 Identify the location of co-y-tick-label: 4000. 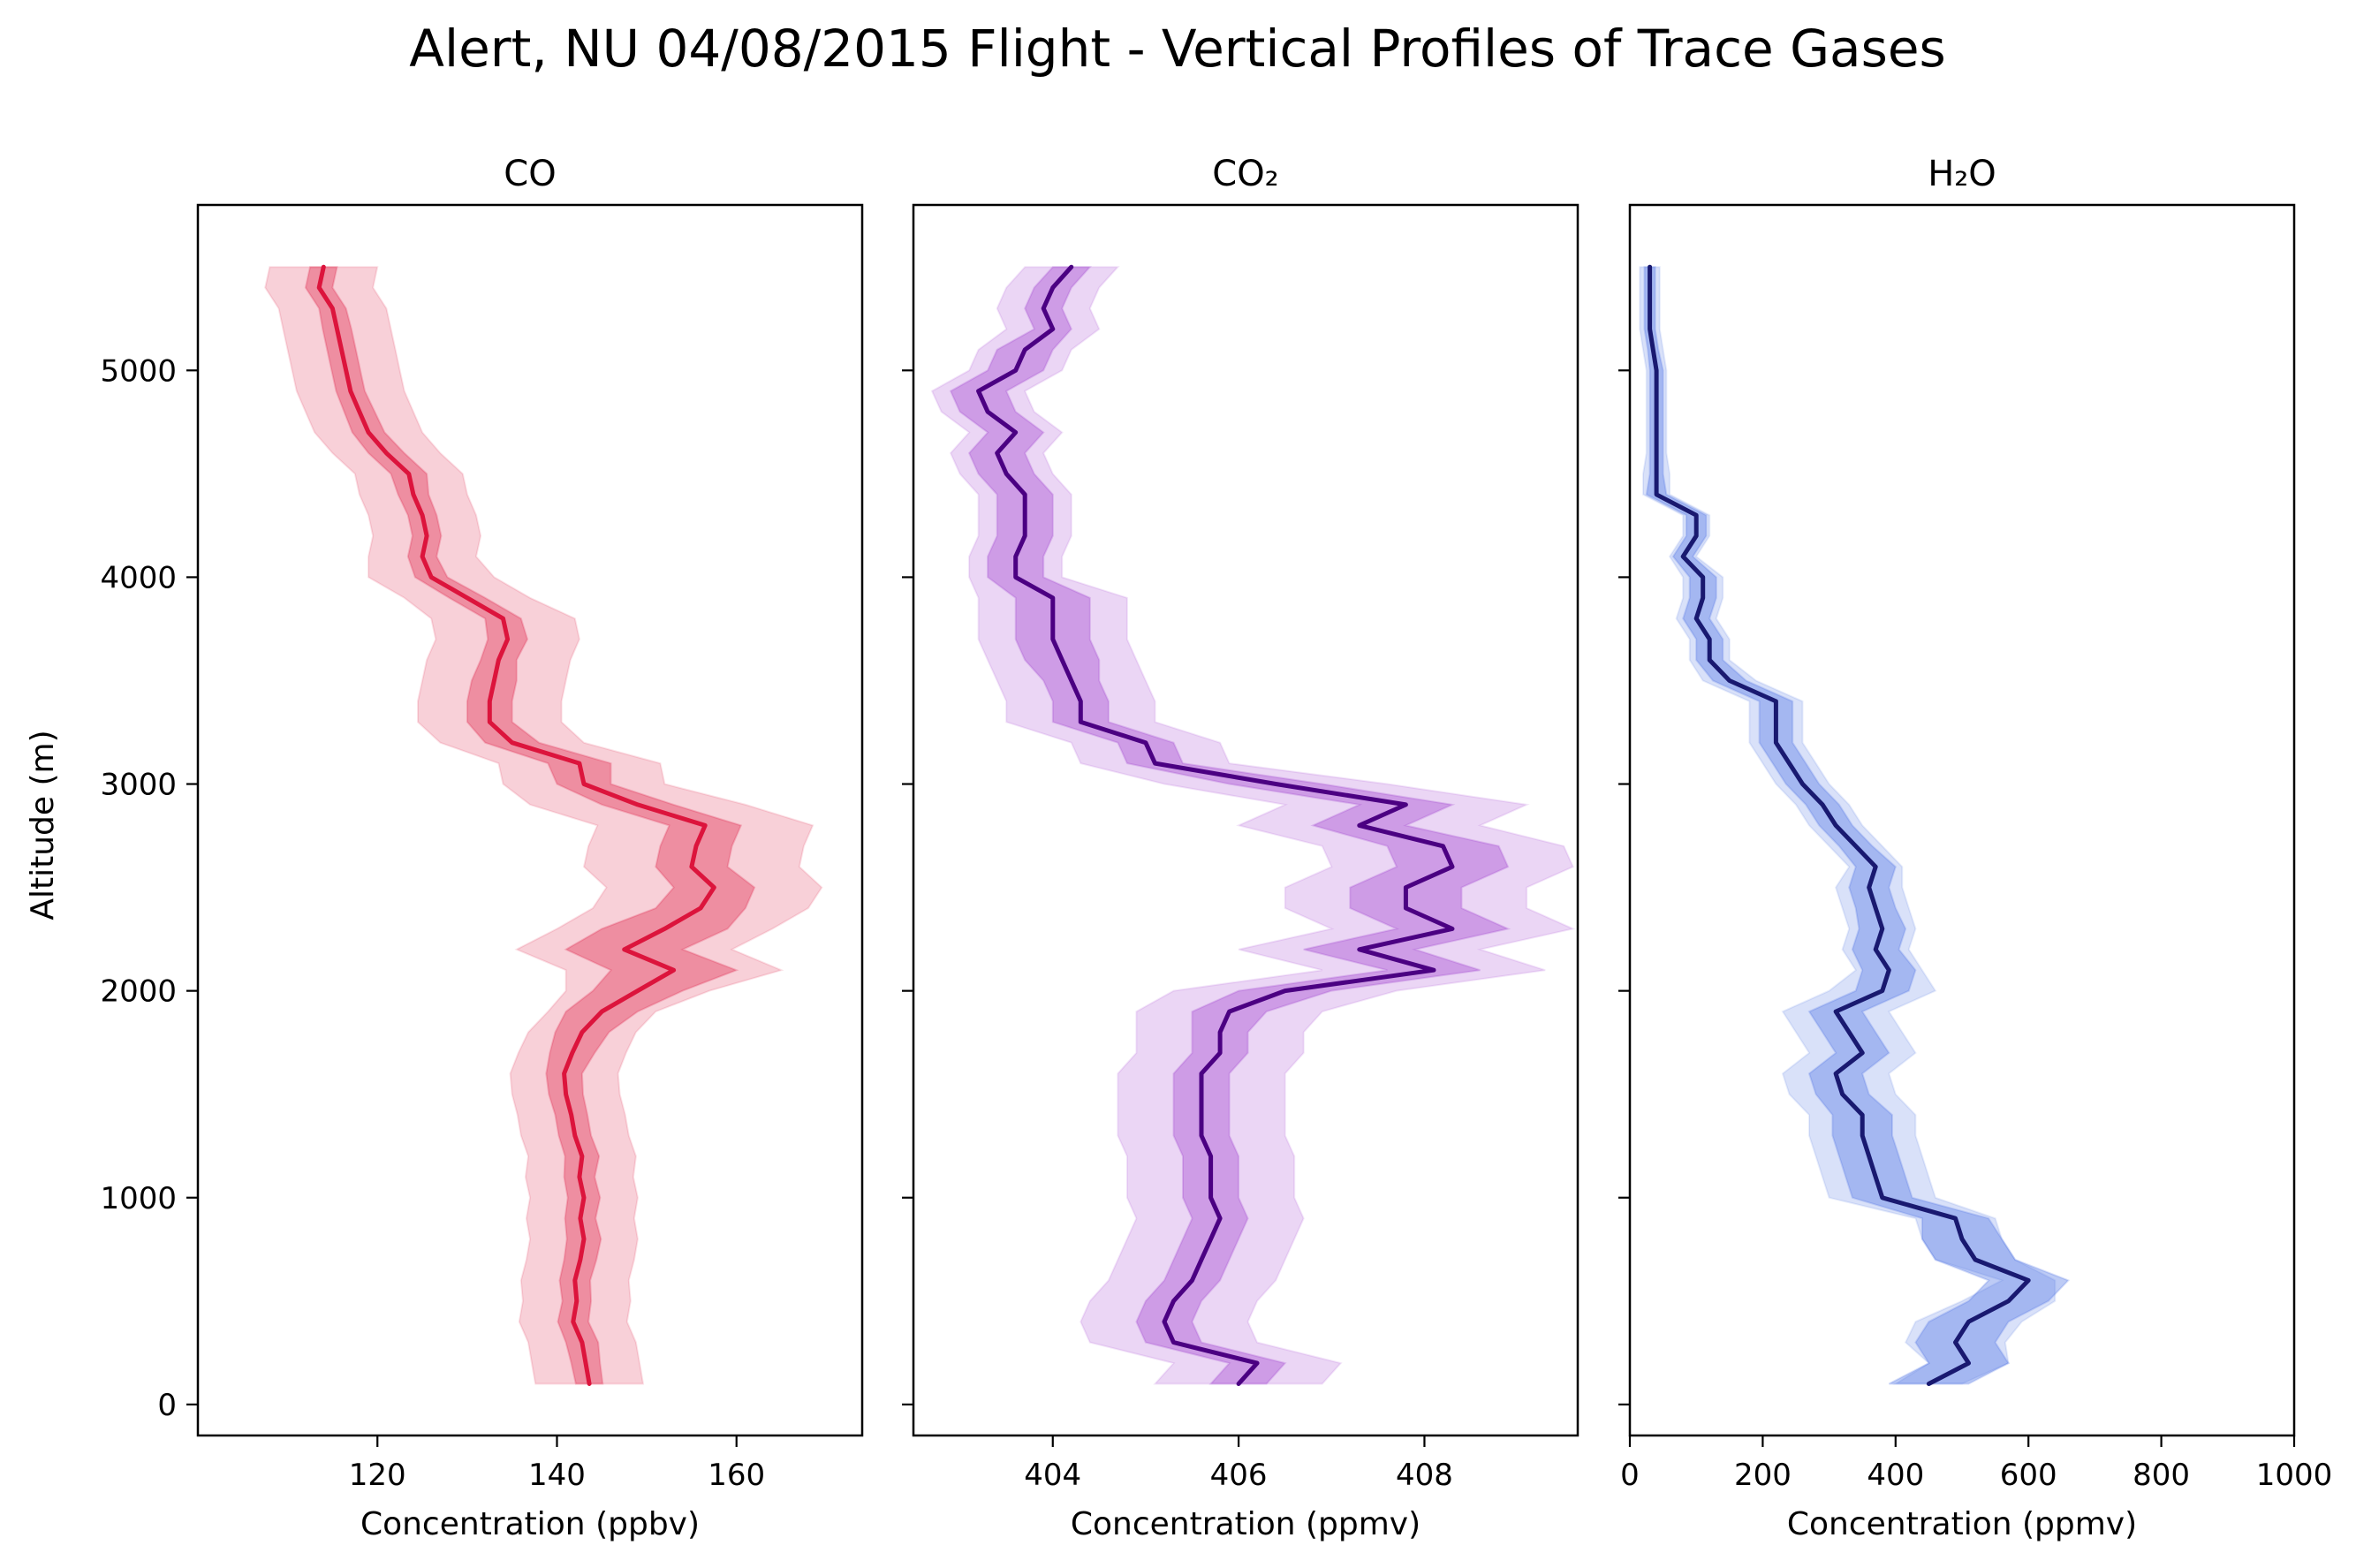
(138, 577).